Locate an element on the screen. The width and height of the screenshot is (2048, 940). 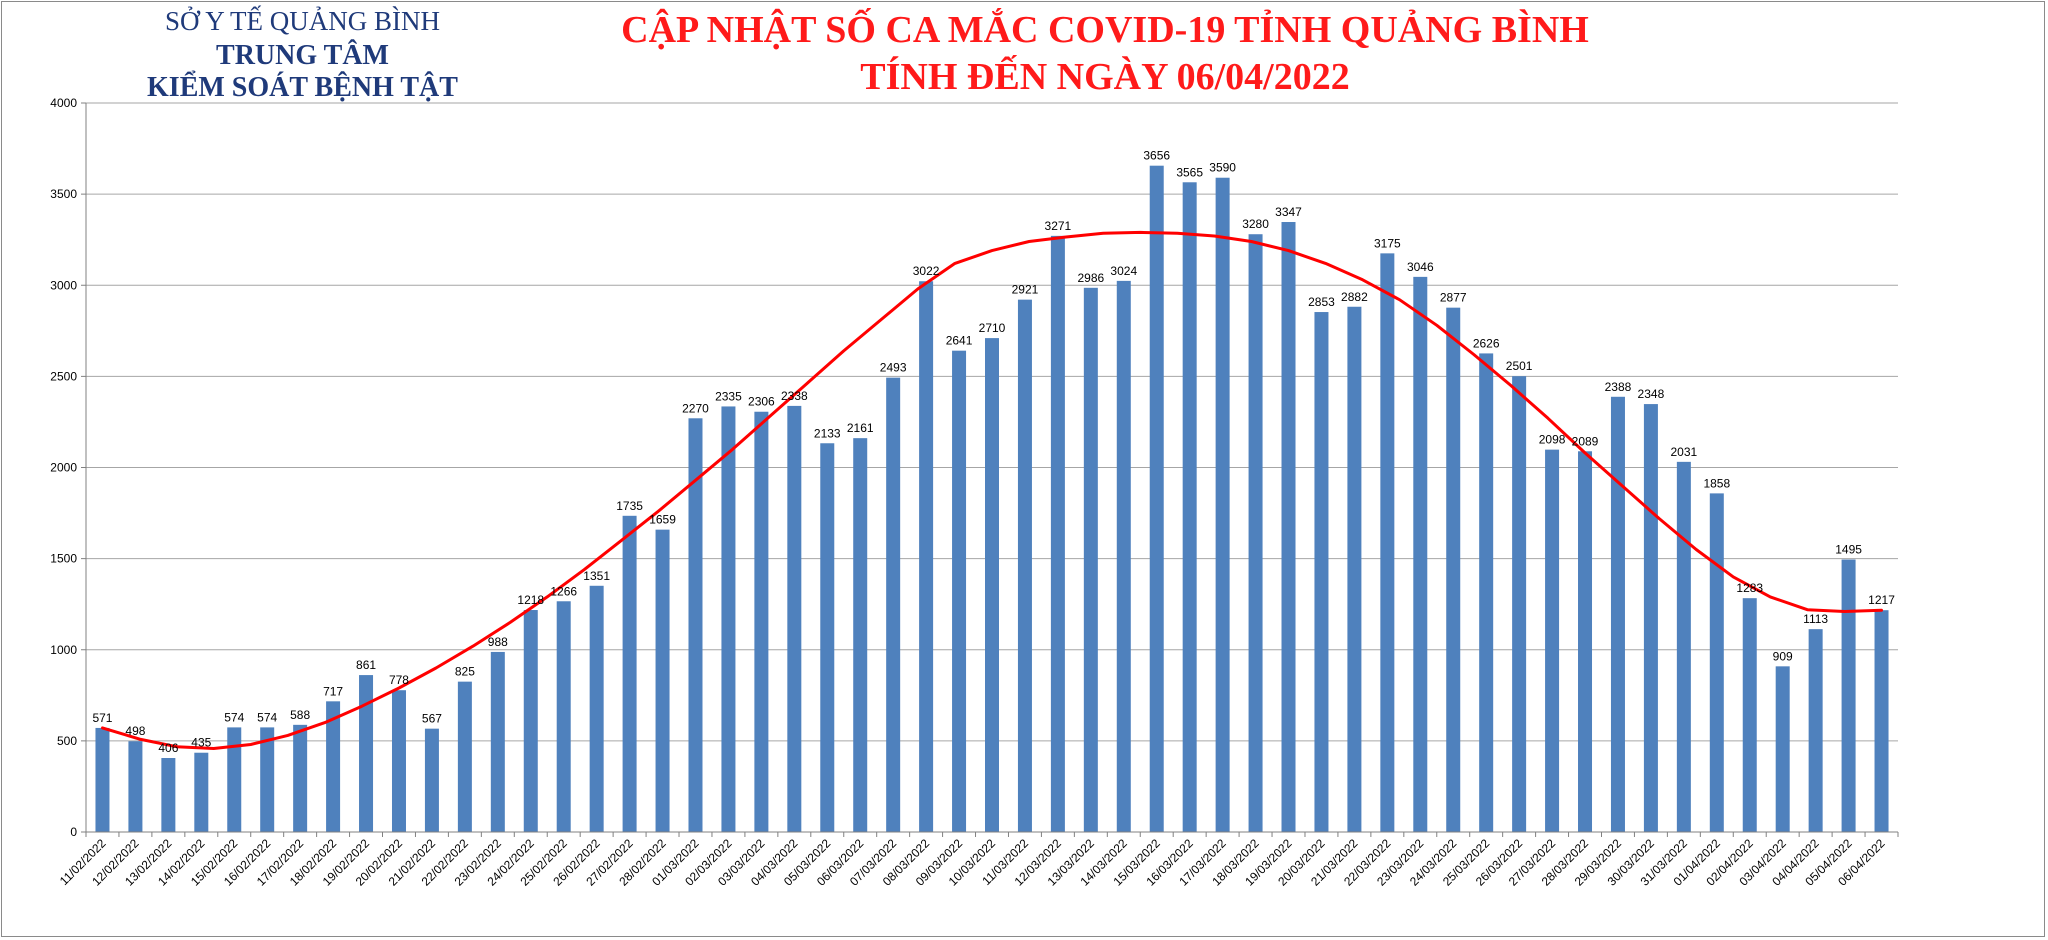
data-label: 2133 is located at coordinates (827, 433).